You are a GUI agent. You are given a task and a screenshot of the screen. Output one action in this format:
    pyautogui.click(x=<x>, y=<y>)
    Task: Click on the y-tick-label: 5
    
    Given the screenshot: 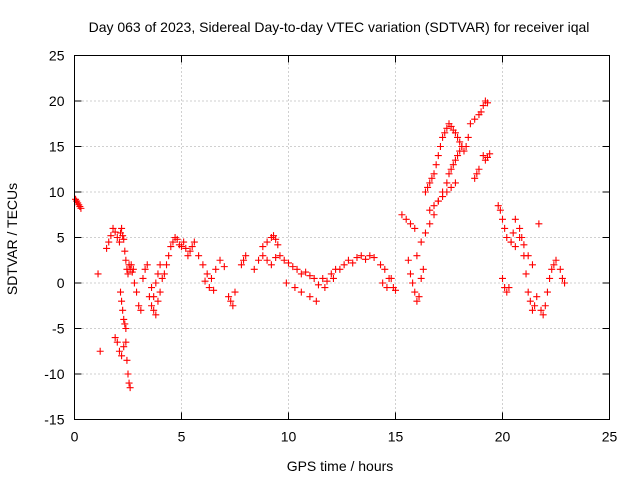 What is the action you would take?
    pyautogui.click(x=61, y=238)
    